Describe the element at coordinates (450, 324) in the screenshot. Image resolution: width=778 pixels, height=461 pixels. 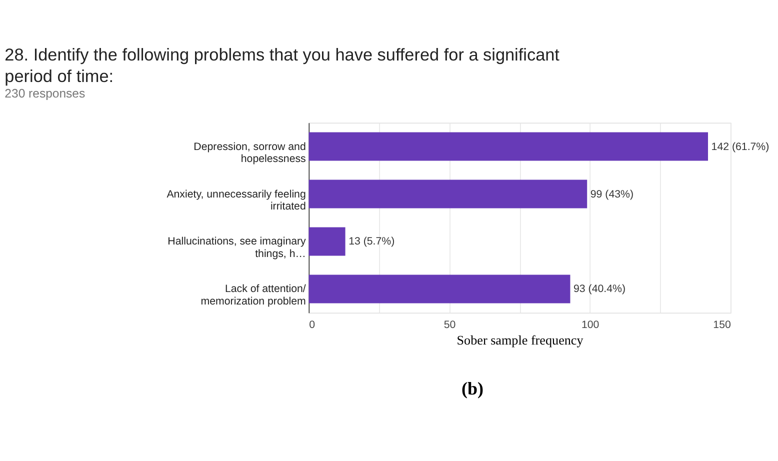
I see `x-tick-label: 50` at that location.